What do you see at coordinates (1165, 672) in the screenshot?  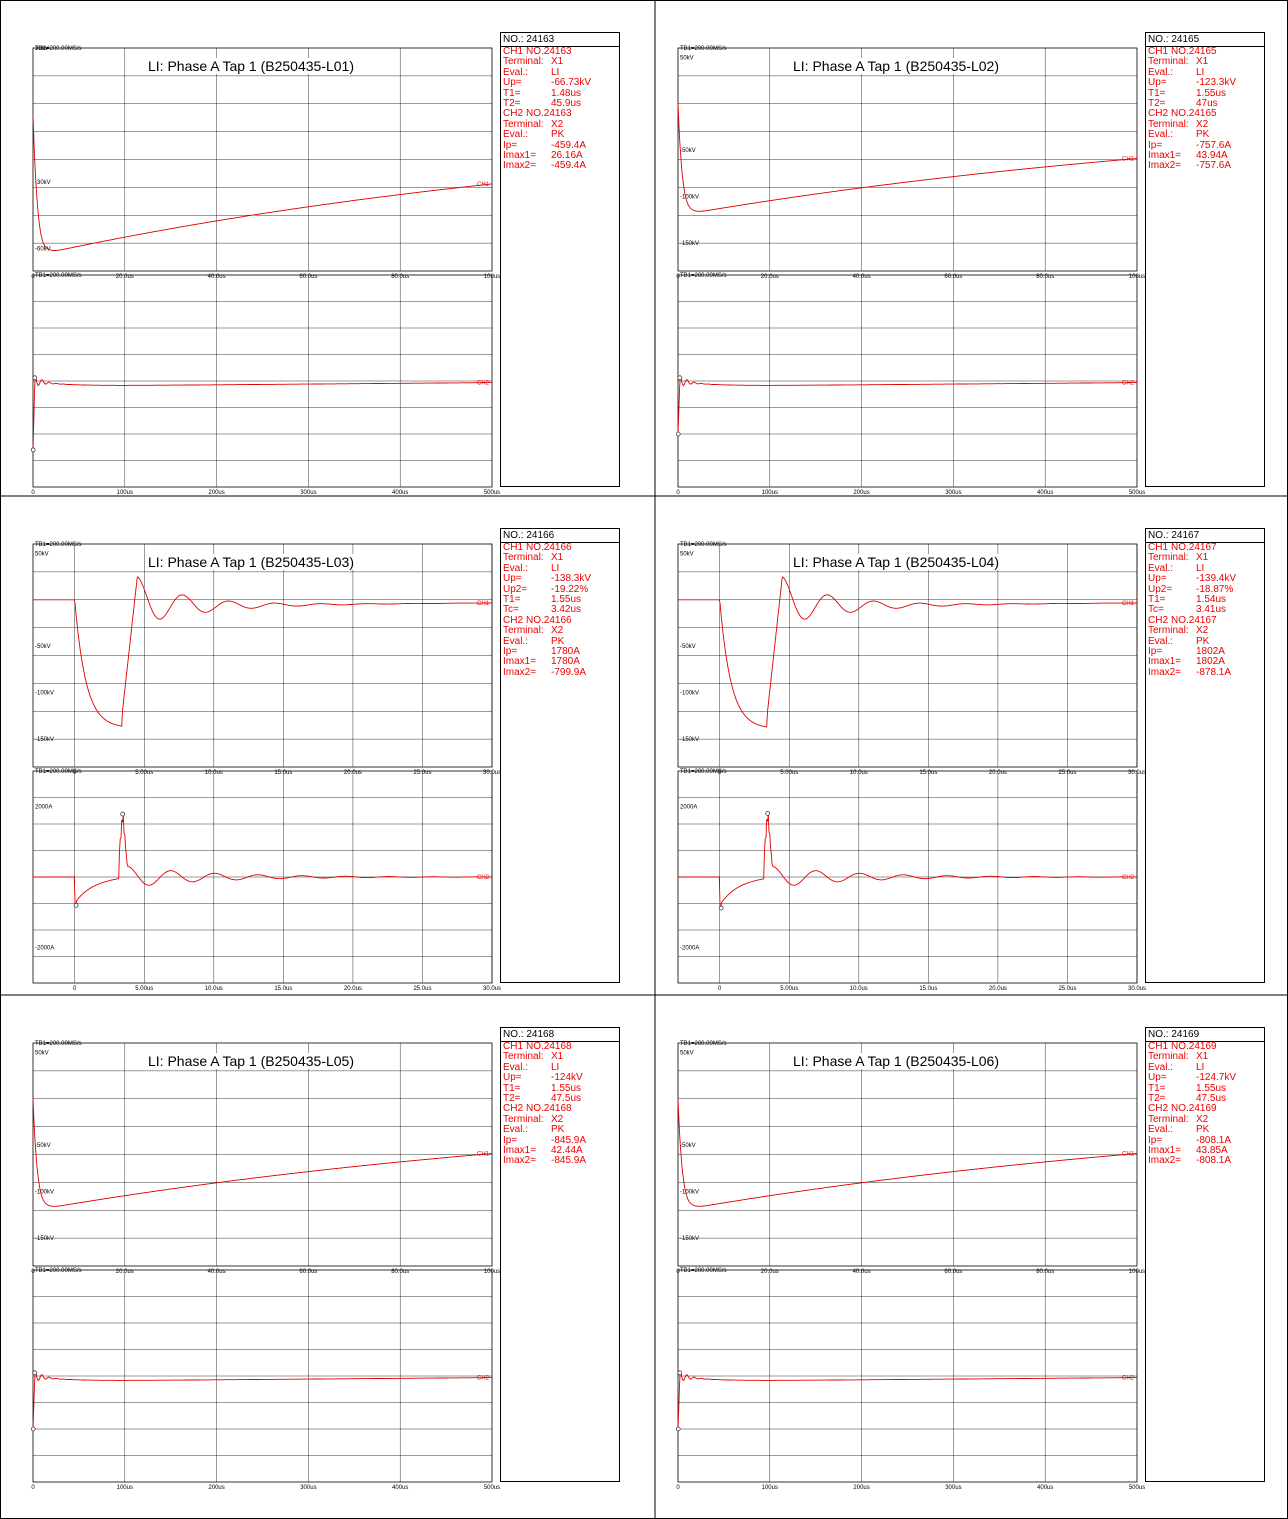 I see `info-key: Imax2=` at bounding box center [1165, 672].